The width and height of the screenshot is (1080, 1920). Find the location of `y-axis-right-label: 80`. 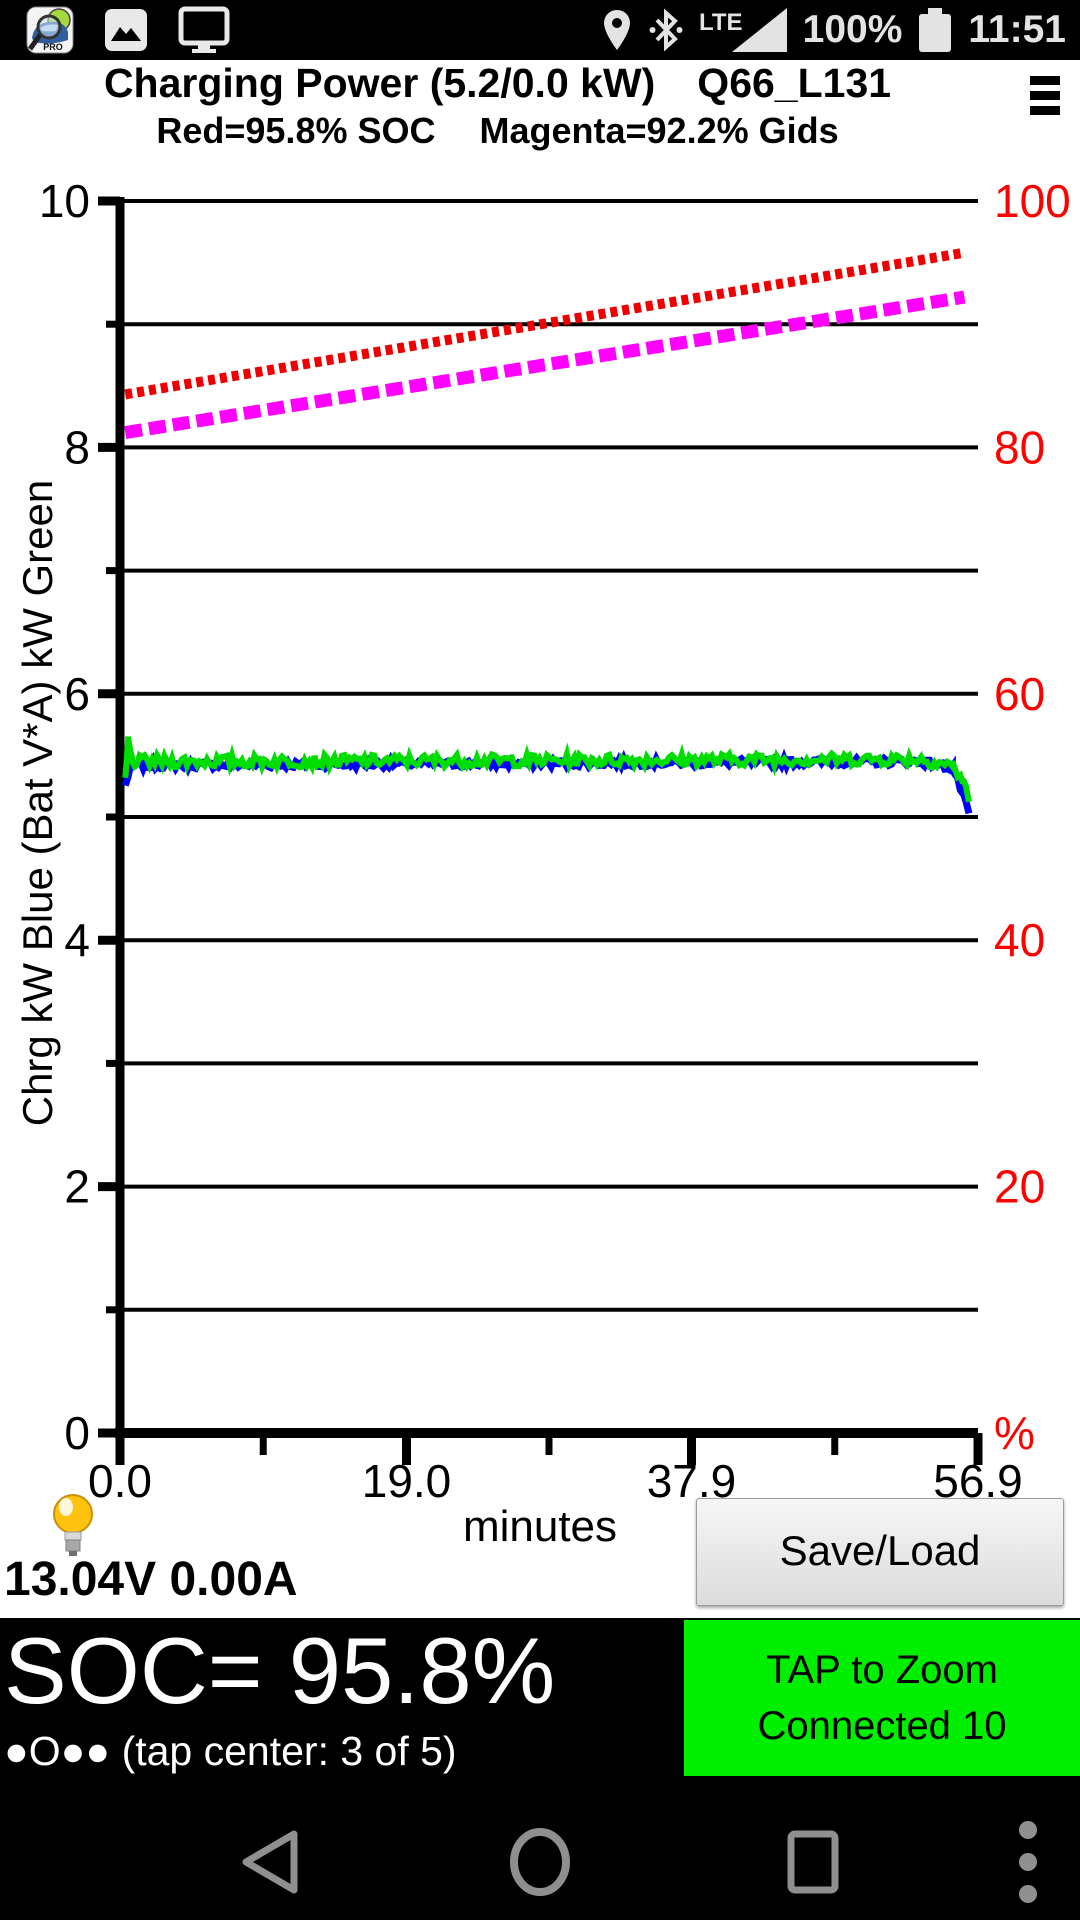

y-axis-right-label: 80 is located at coordinates (1019, 447).